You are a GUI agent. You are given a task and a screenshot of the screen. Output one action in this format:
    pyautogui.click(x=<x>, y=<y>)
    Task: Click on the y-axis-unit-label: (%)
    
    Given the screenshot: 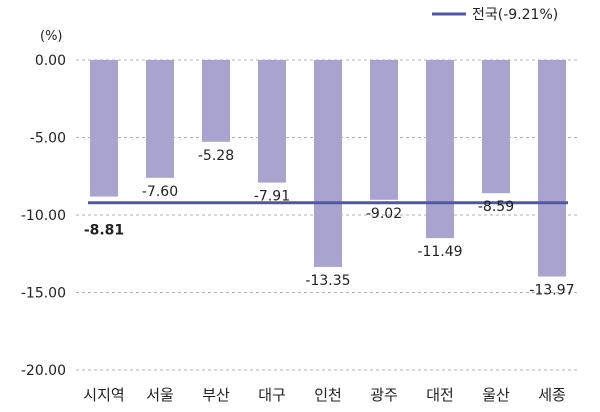 What is the action you would take?
    pyautogui.click(x=51, y=36)
    